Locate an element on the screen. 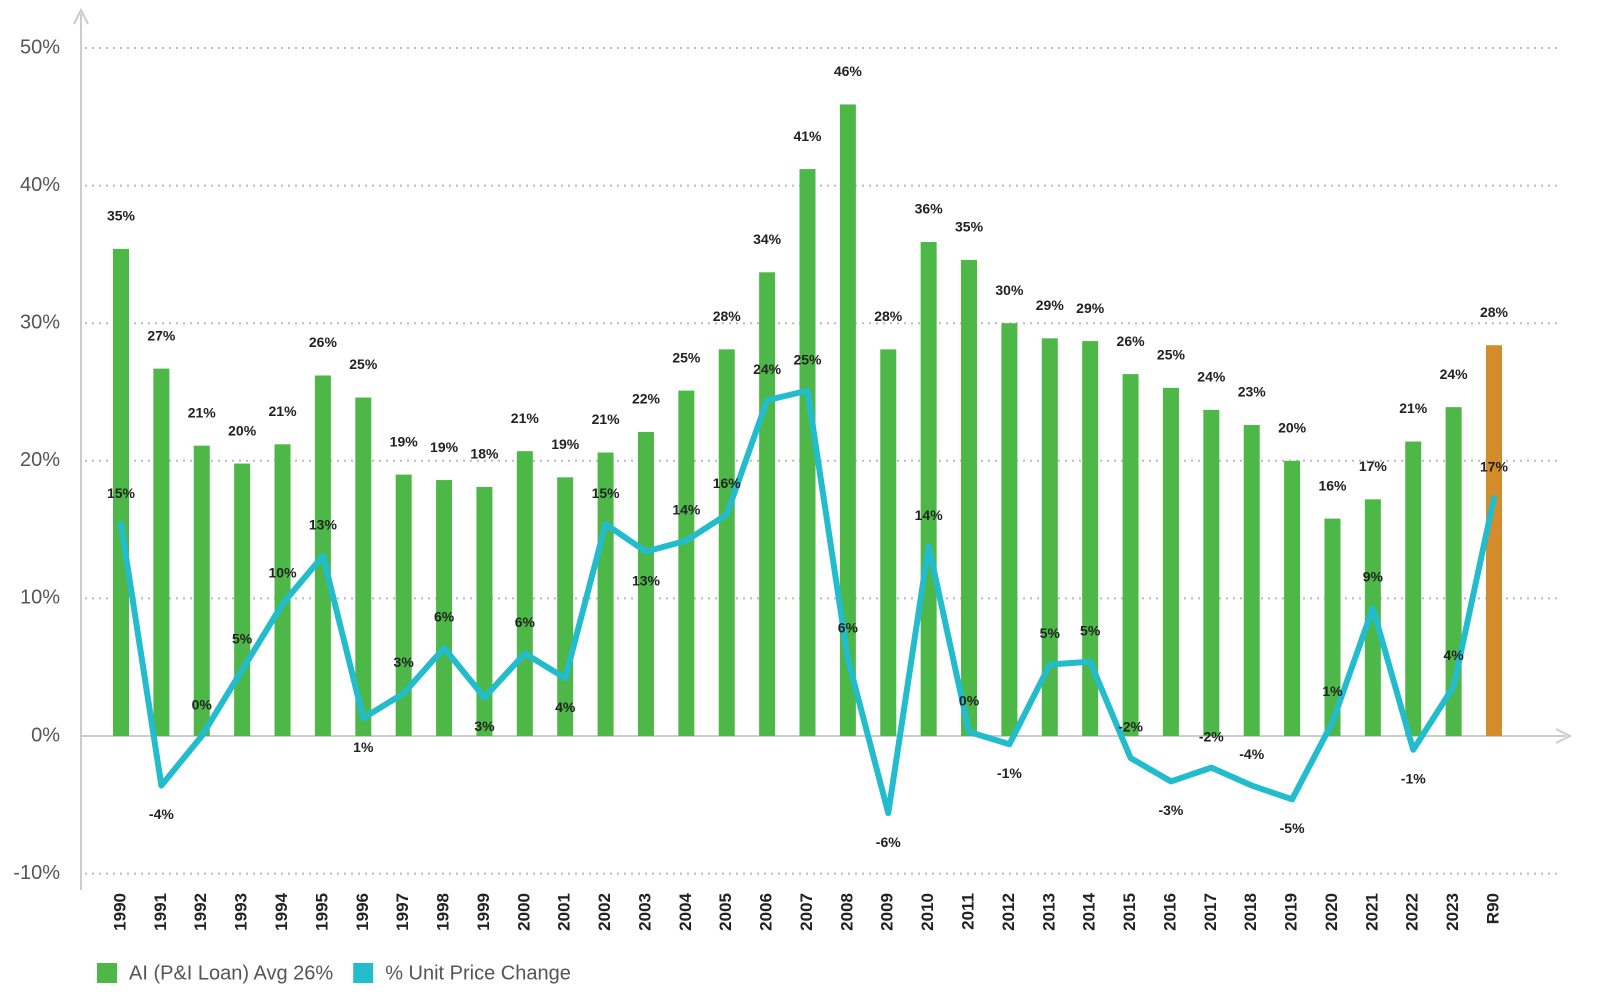  y-tick-label: 50% is located at coordinates (40, 47).